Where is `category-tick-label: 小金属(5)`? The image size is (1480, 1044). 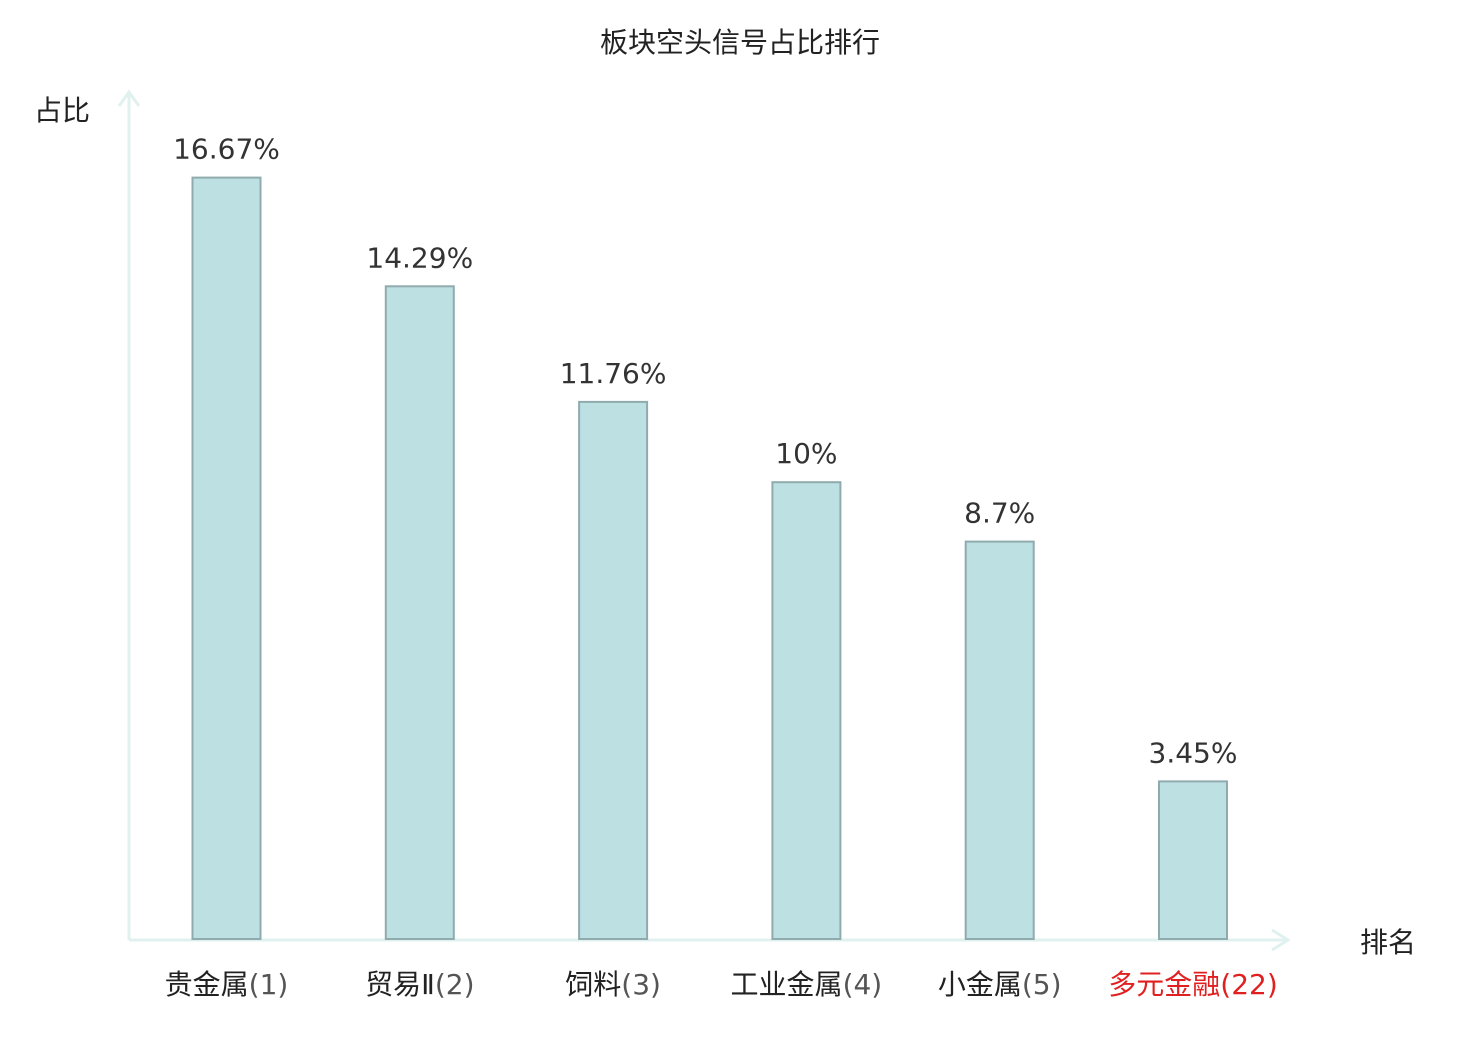 category-tick-label: 小金属(5) is located at coordinates (1000, 984).